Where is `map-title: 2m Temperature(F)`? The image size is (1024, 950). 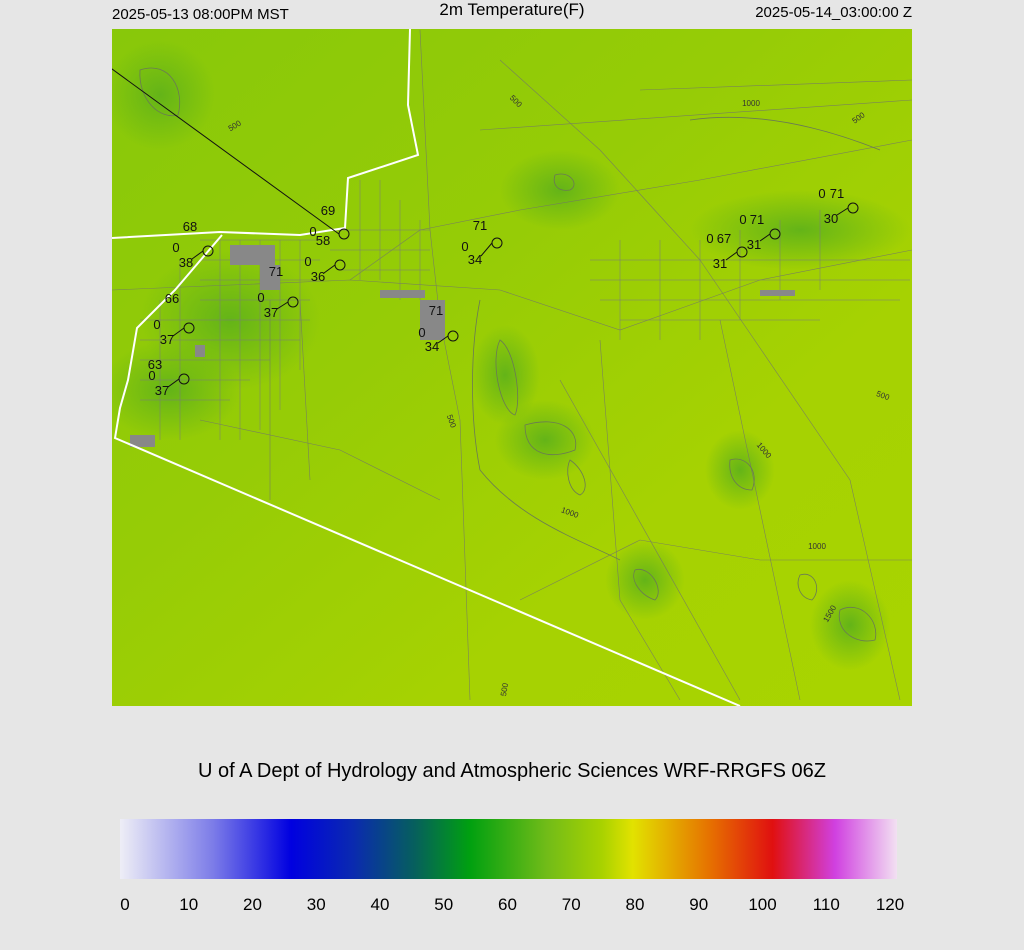 map-title: 2m Temperature(F) is located at coordinates (511, 9).